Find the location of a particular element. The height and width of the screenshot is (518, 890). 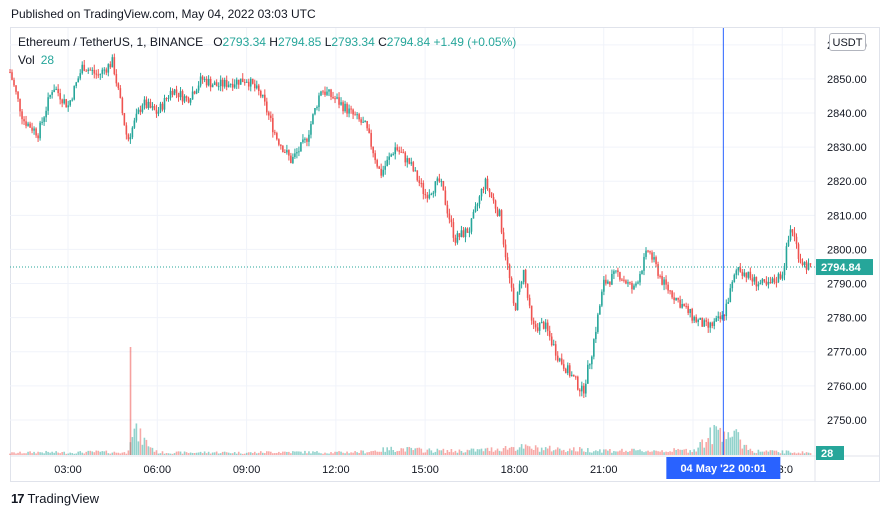

x-tick-label: 12:00 is located at coordinates (336, 470).